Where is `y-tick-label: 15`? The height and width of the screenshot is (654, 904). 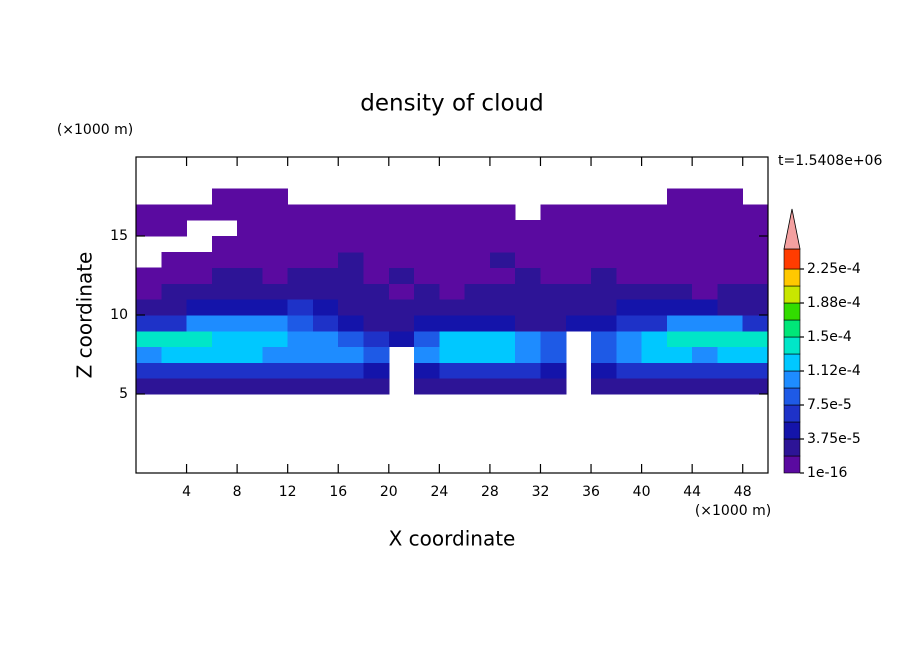 y-tick-label: 15 is located at coordinates (119, 236).